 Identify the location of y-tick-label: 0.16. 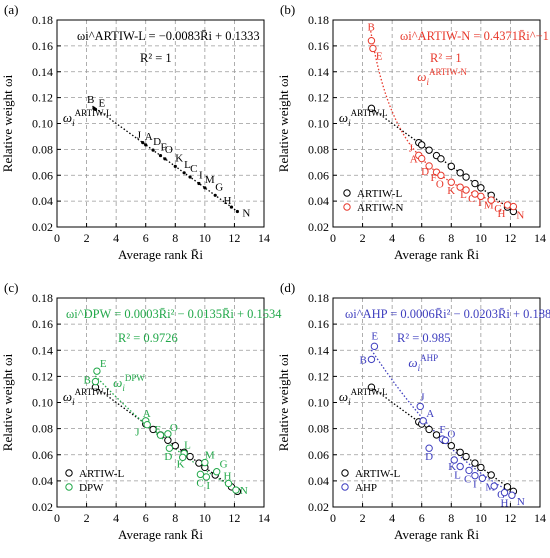
(318, 46).